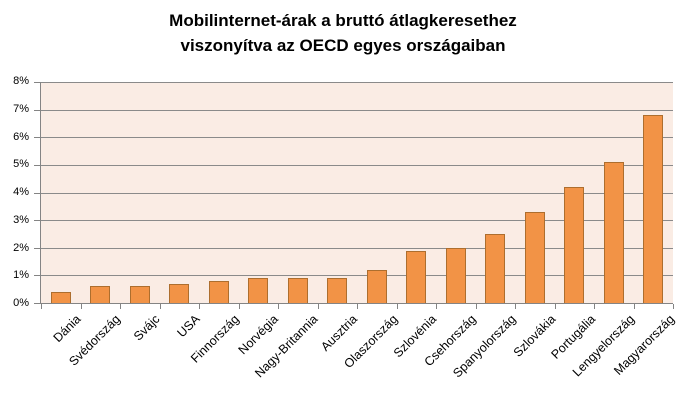 The width and height of the screenshot is (686, 402). What do you see at coordinates (21, 136) in the screenshot?
I see `y-axis-tick-label: 6%` at bounding box center [21, 136].